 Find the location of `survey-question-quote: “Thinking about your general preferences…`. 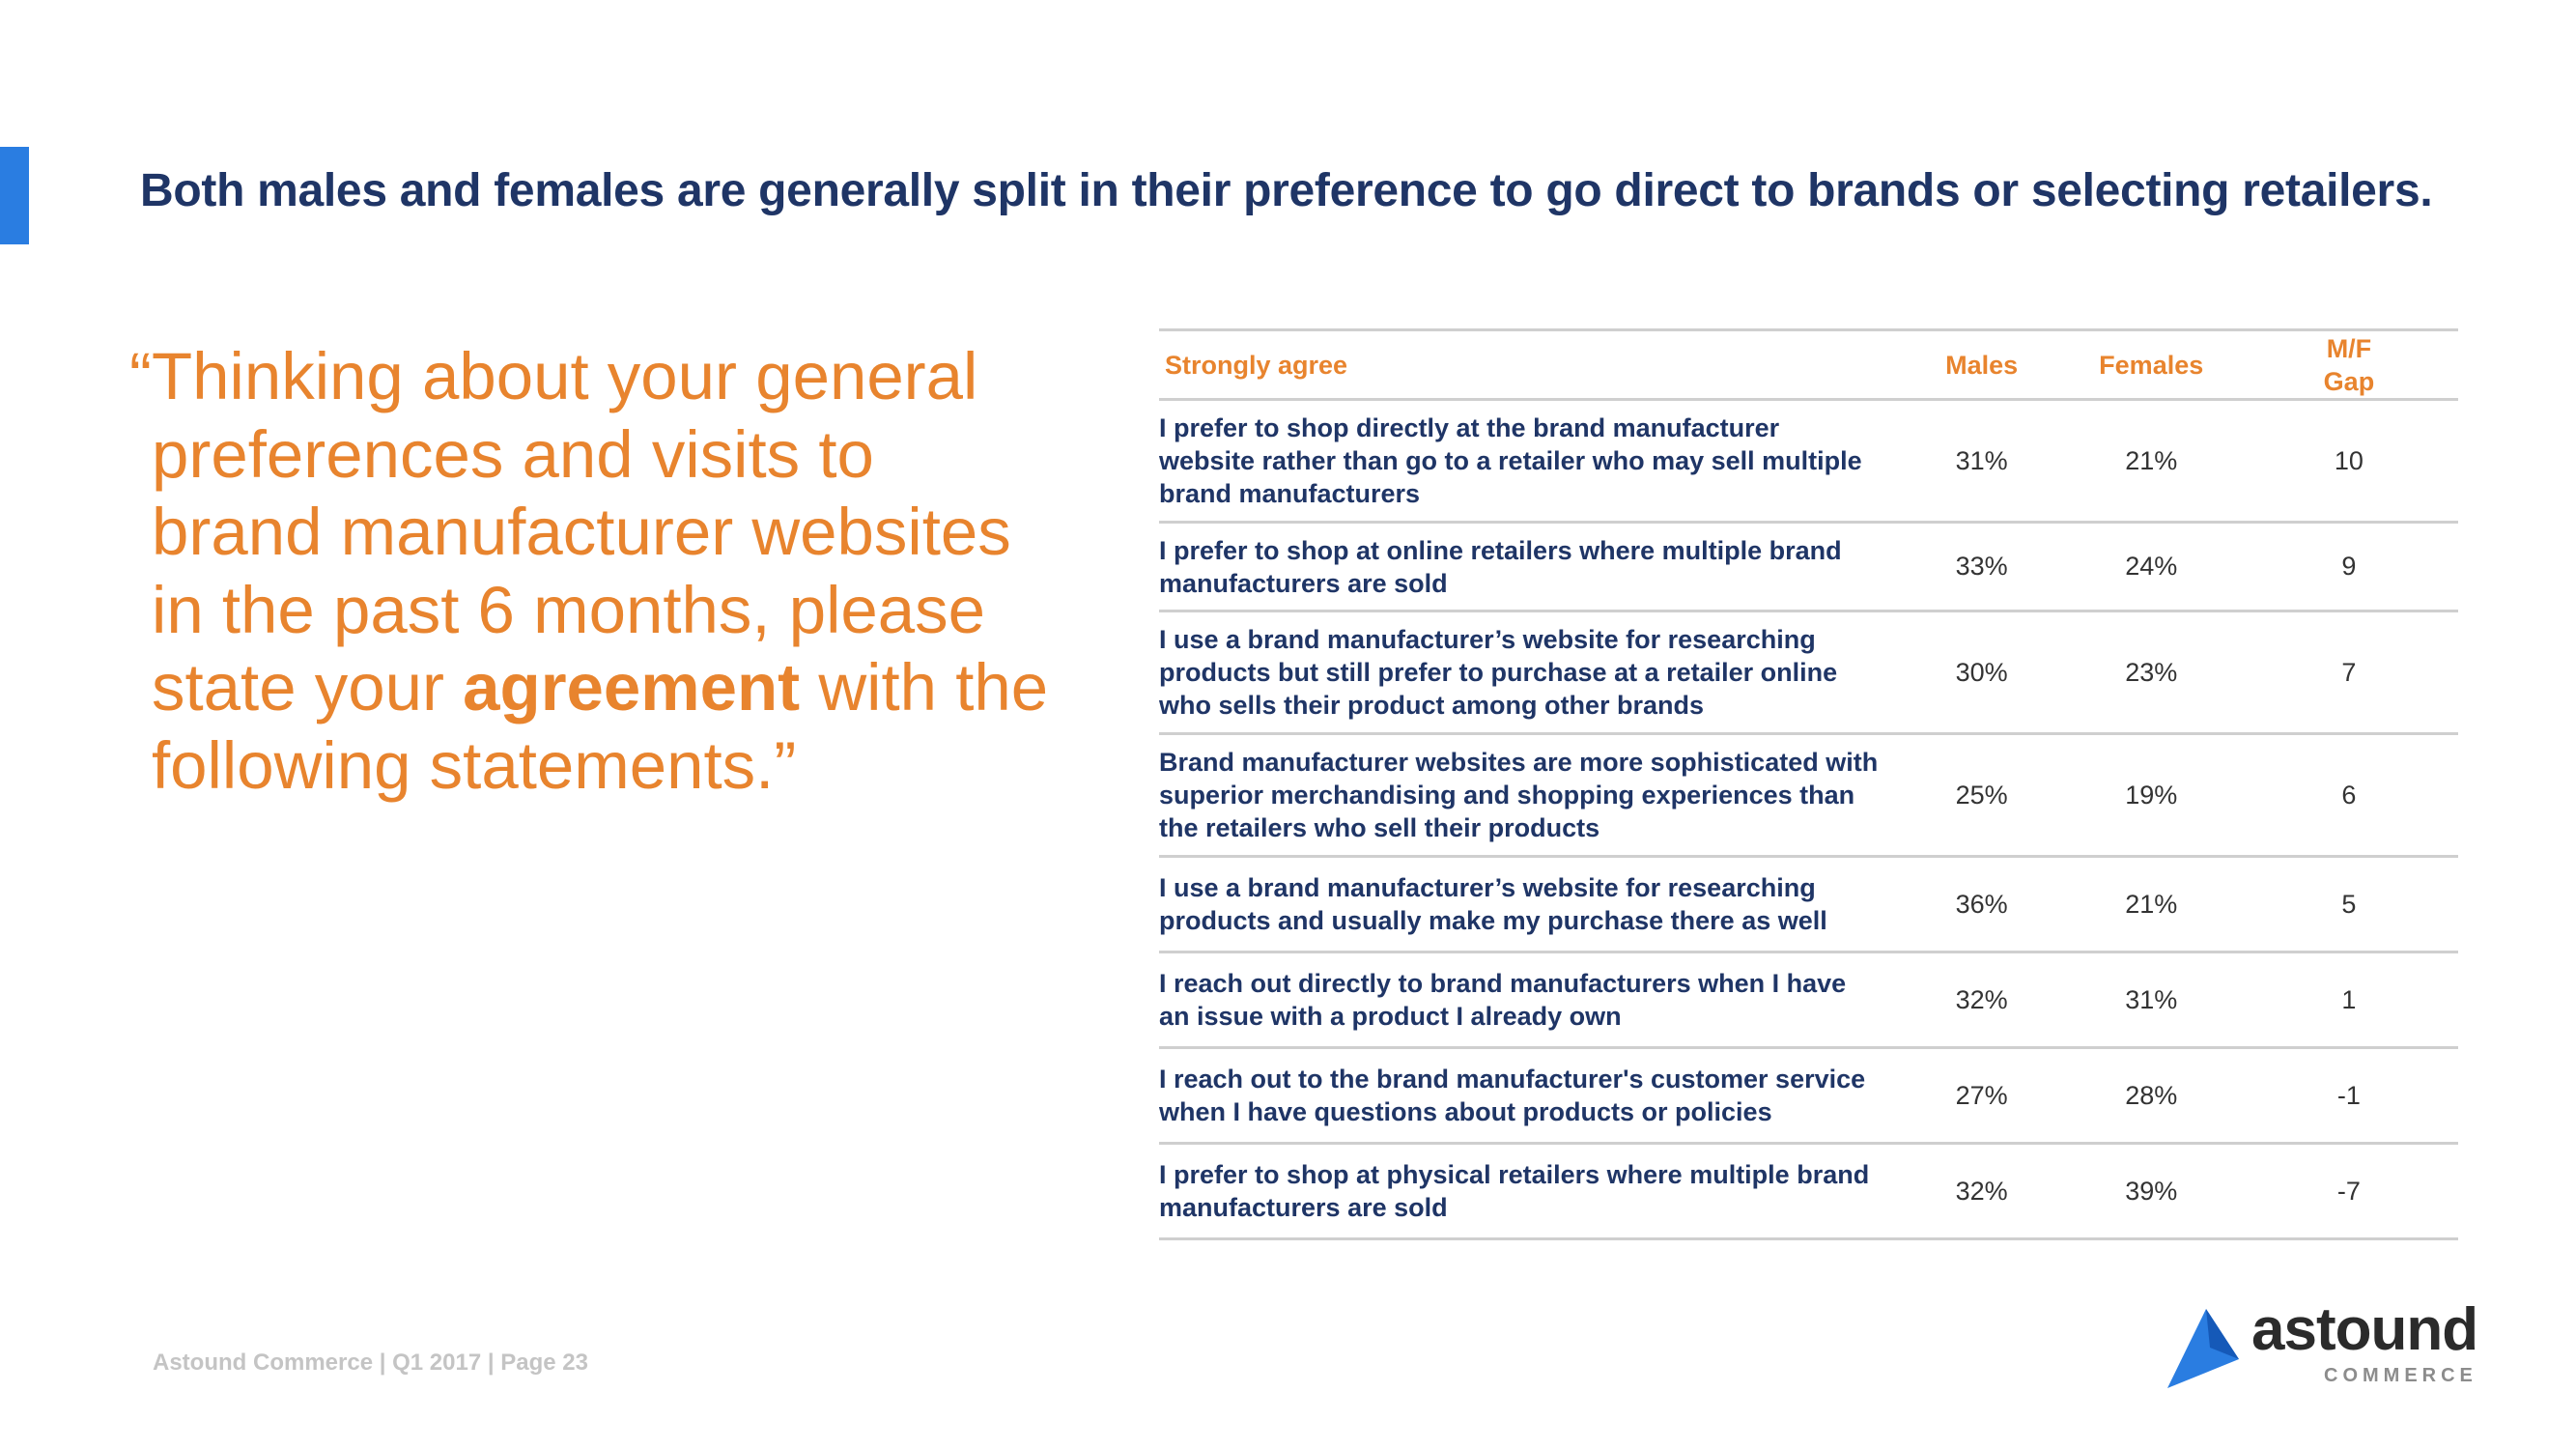

survey-question-quote: “Thinking about your general preferences… is located at coordinates (589, 571).